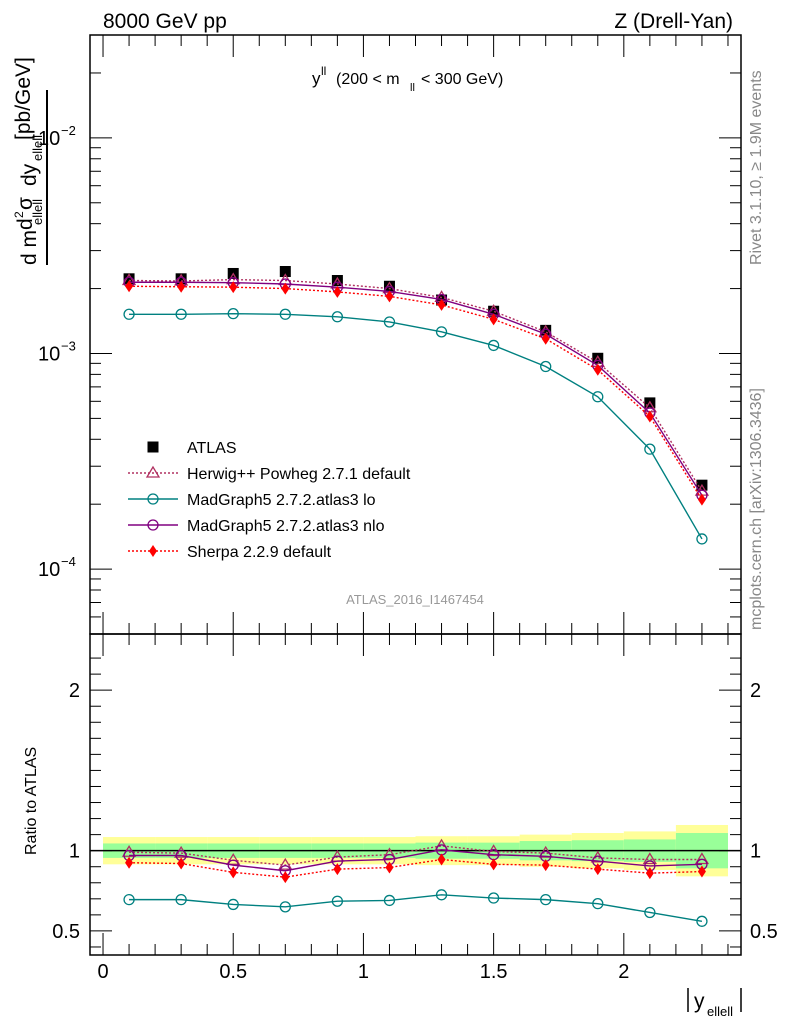  I want to click on main-y-tick-exponent: −3, so click(68, 345).